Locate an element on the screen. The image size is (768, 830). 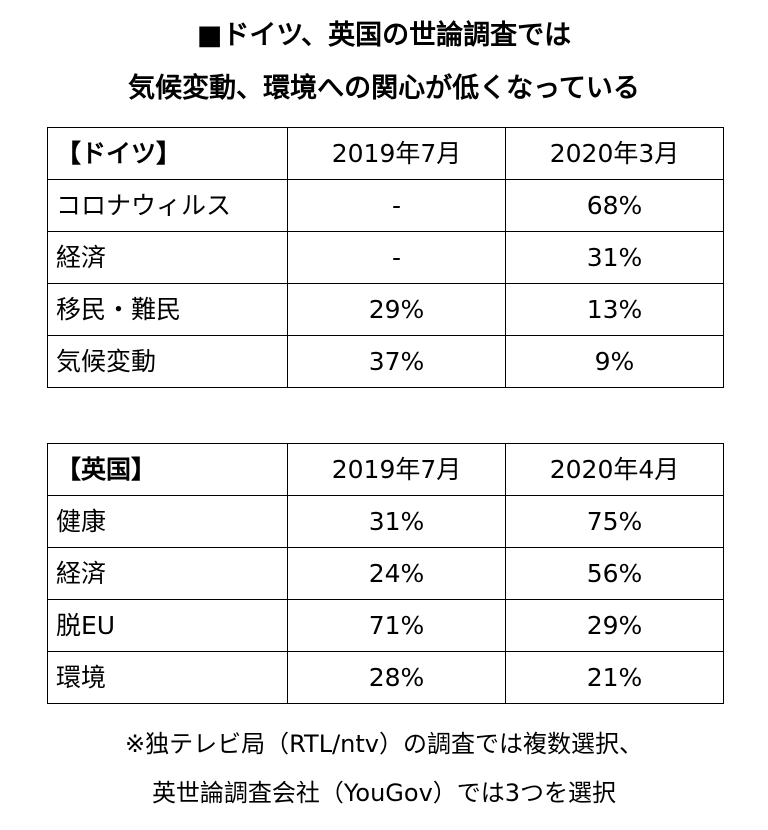
value-2019: 71% is located at coordinates (396, 625).